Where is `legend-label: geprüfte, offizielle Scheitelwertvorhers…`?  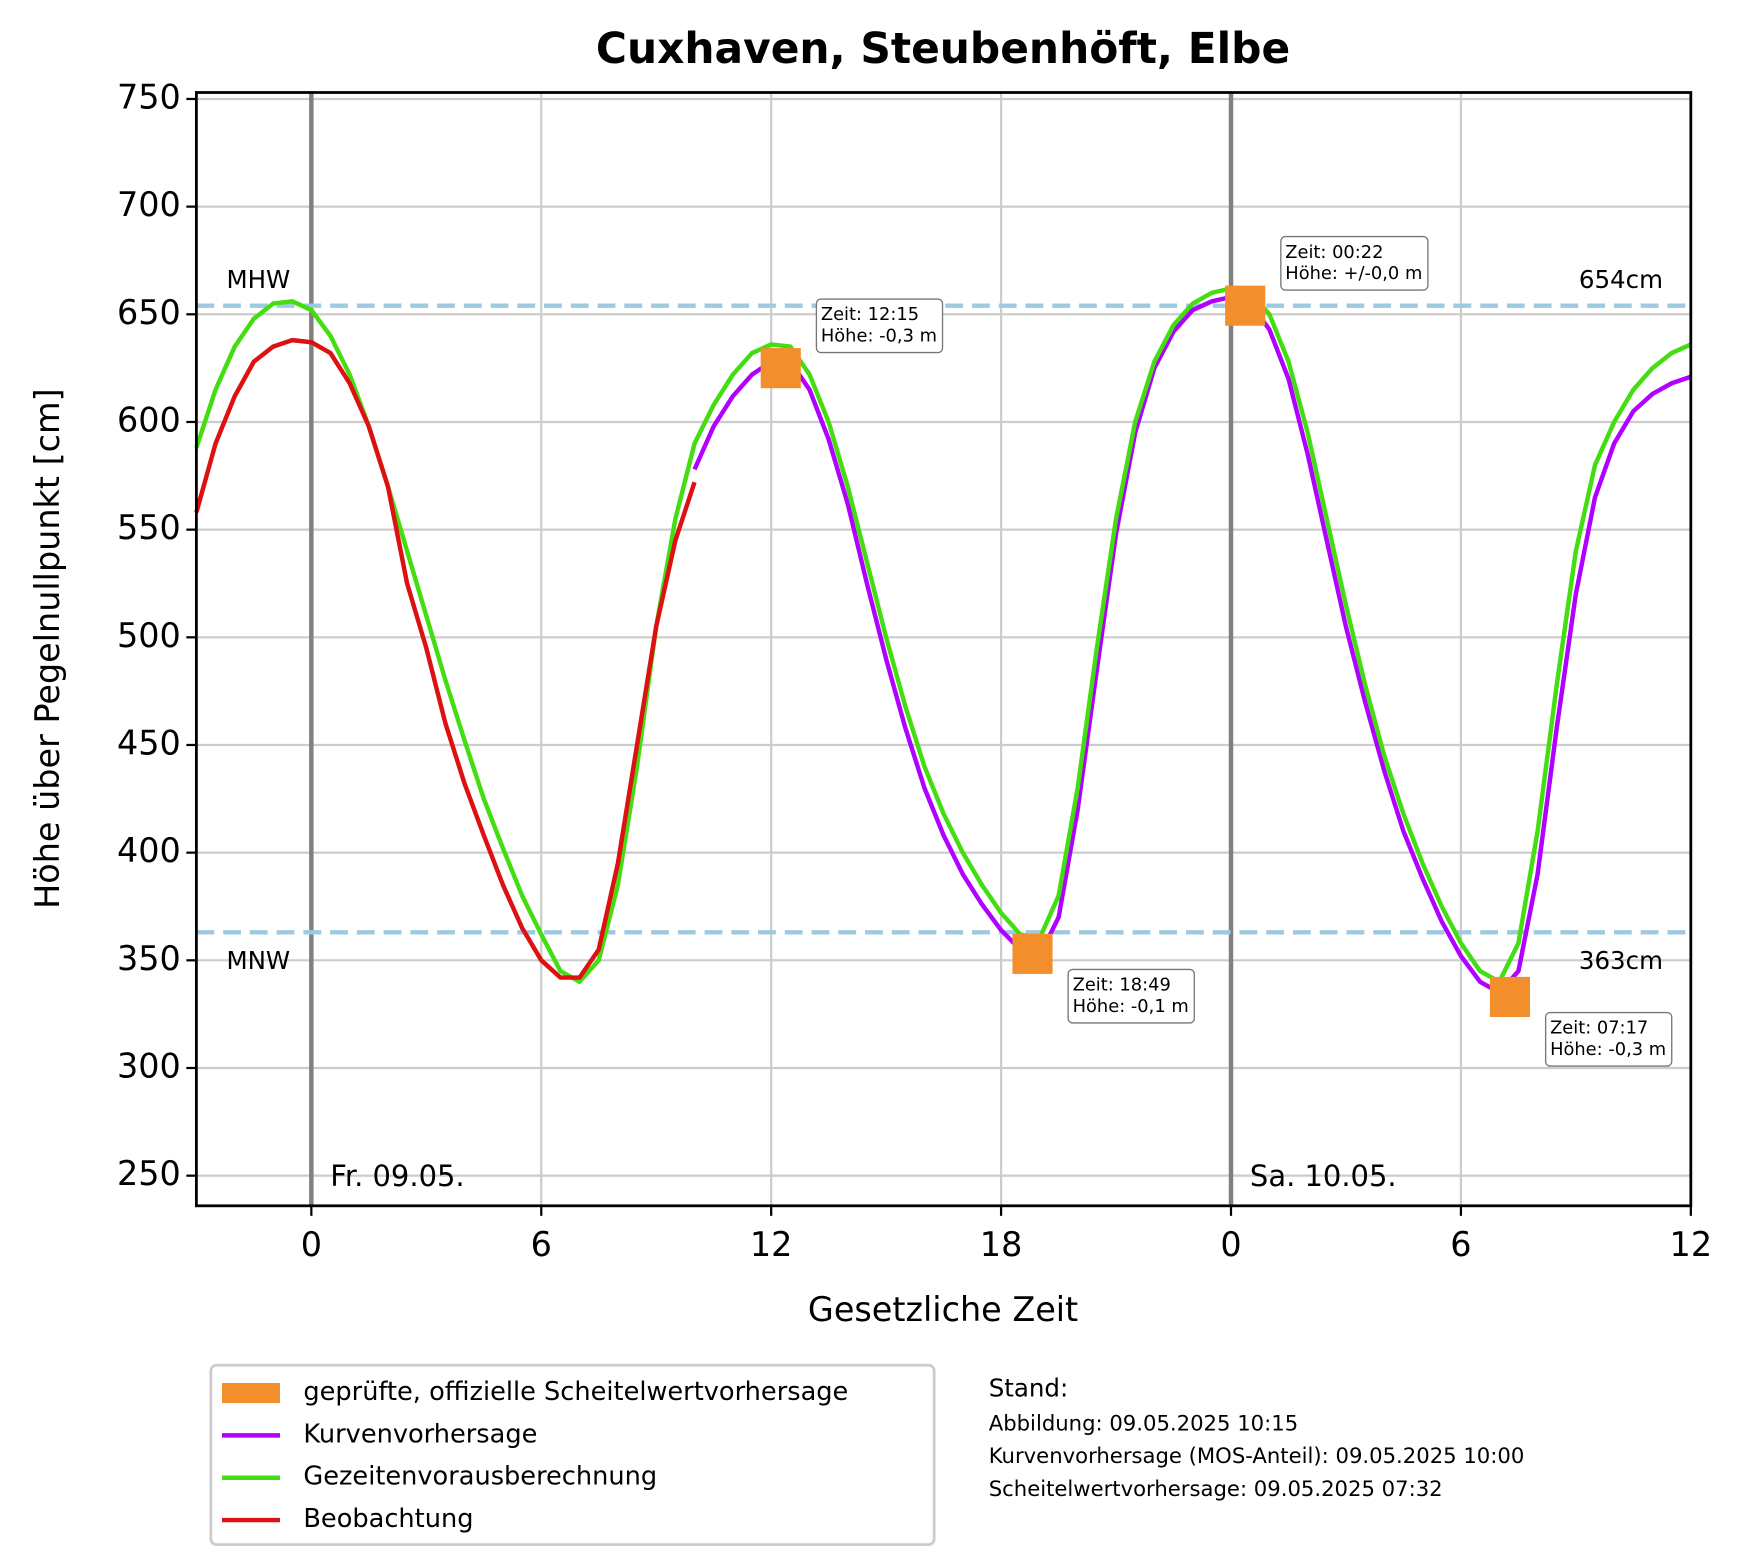 legend-label: geprüfte, offizielle Scheitelwertvorhers… is located at coordinates (575, 1392).